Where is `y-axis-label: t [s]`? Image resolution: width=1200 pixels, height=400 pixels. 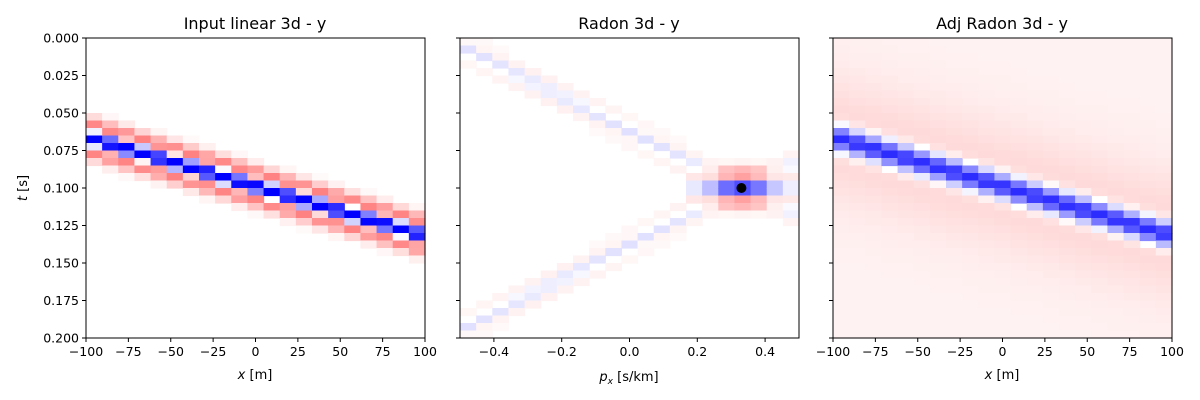
y-axis-label: t [s] is located at coordinates (23, 188).